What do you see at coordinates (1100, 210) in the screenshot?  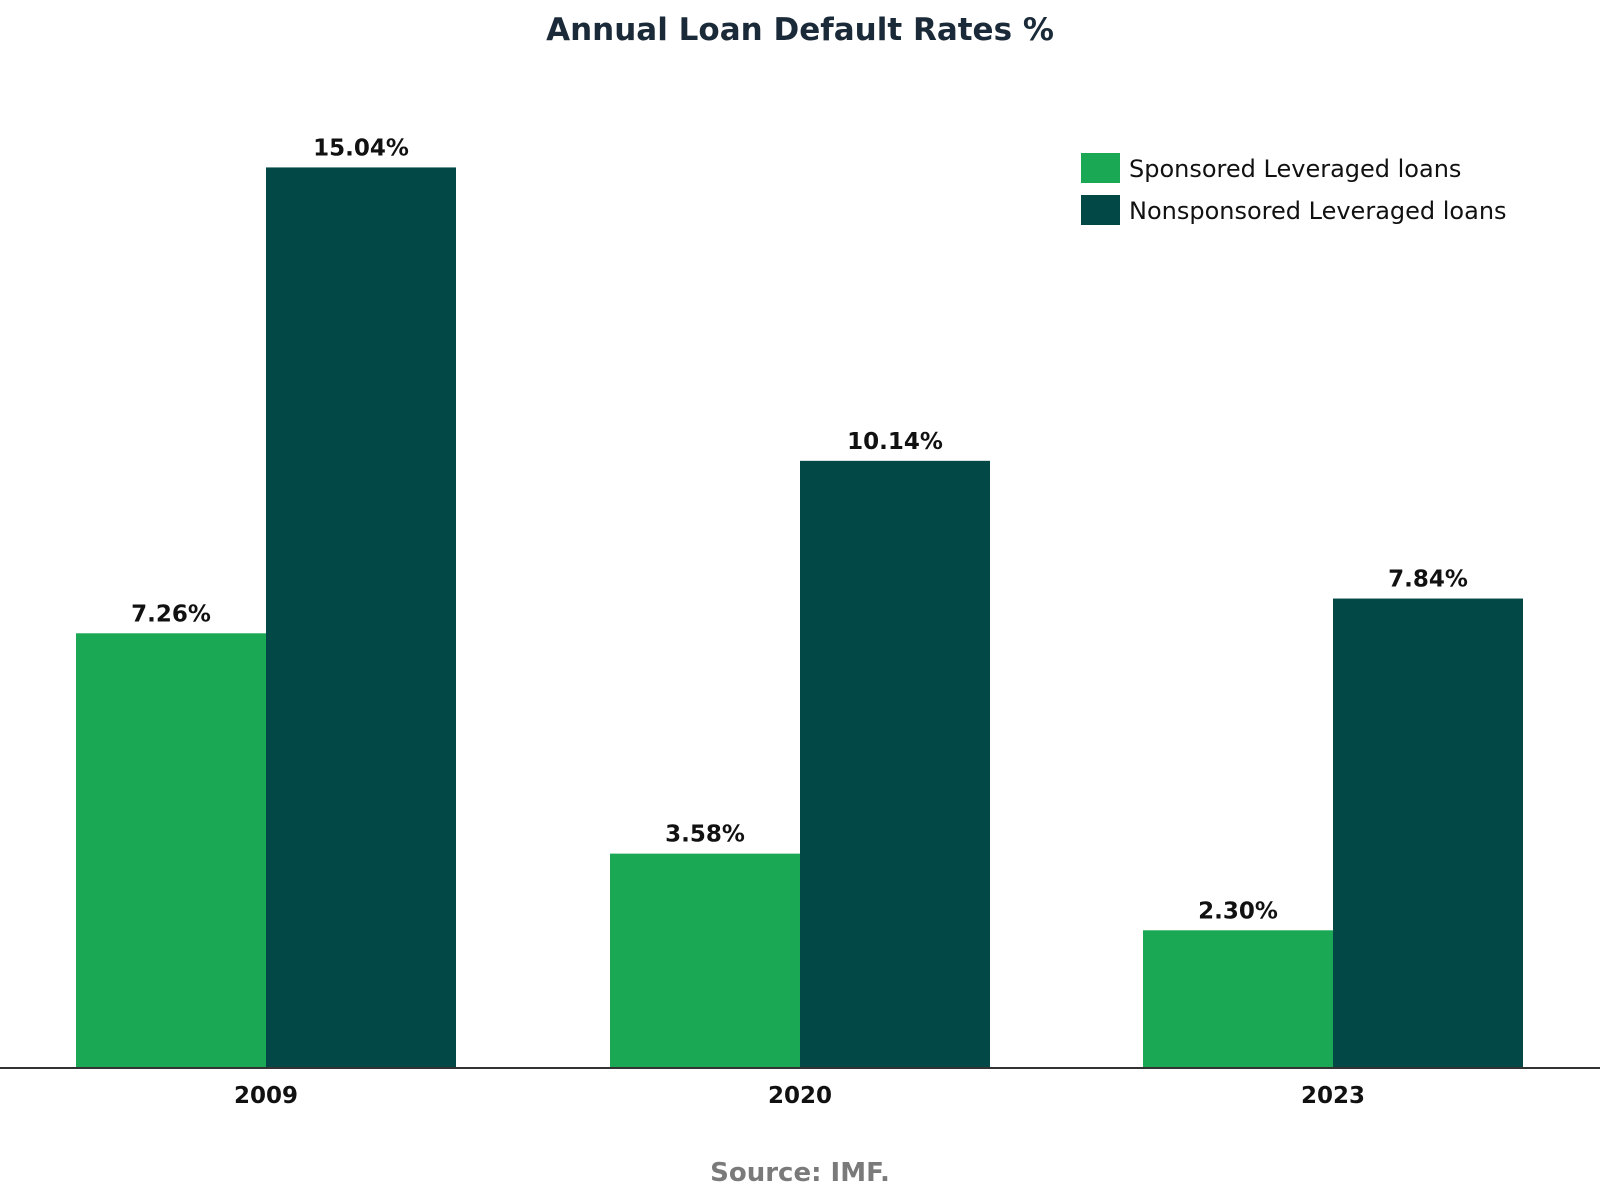 I see `legend-swatch-nonsponsored` at bounding box center [1100, 210].